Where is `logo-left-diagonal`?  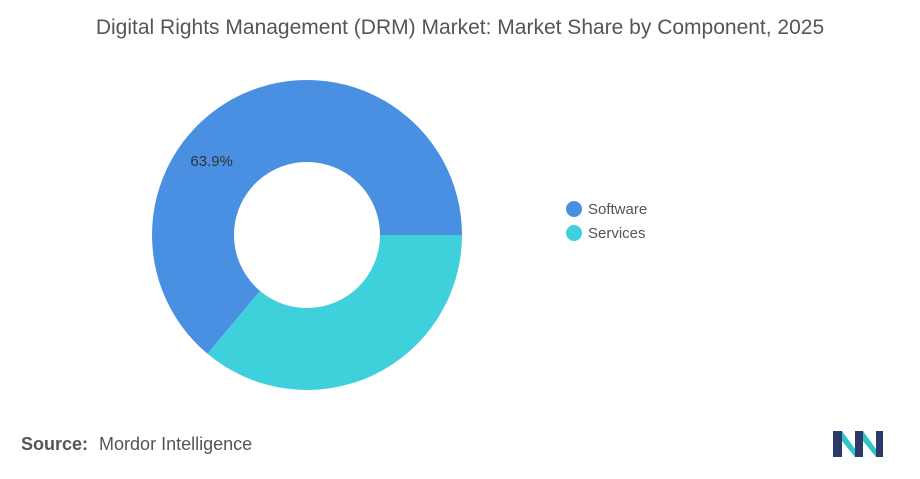
logo-left-diagonal is located at coordinates (848, 444).